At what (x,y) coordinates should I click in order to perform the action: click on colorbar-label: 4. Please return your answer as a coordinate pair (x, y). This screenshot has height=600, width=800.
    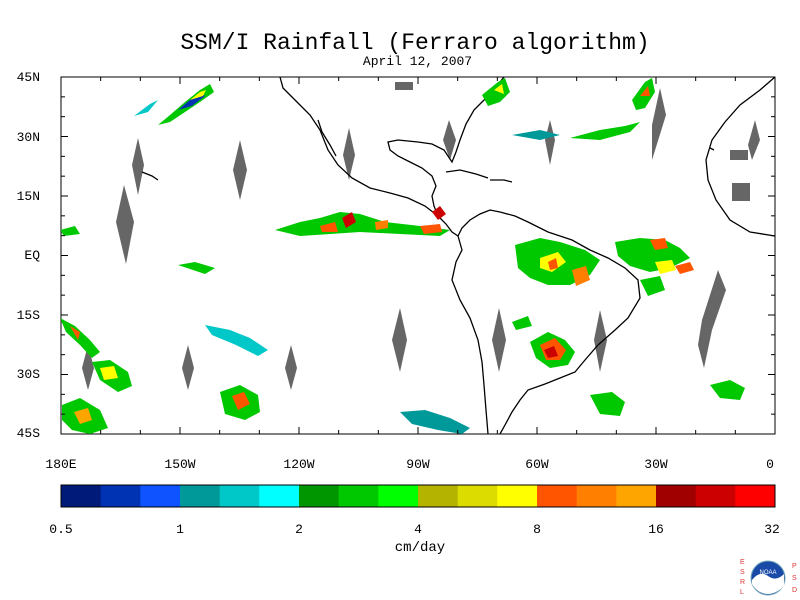
    Looking at the image, I should click on (418, 529).